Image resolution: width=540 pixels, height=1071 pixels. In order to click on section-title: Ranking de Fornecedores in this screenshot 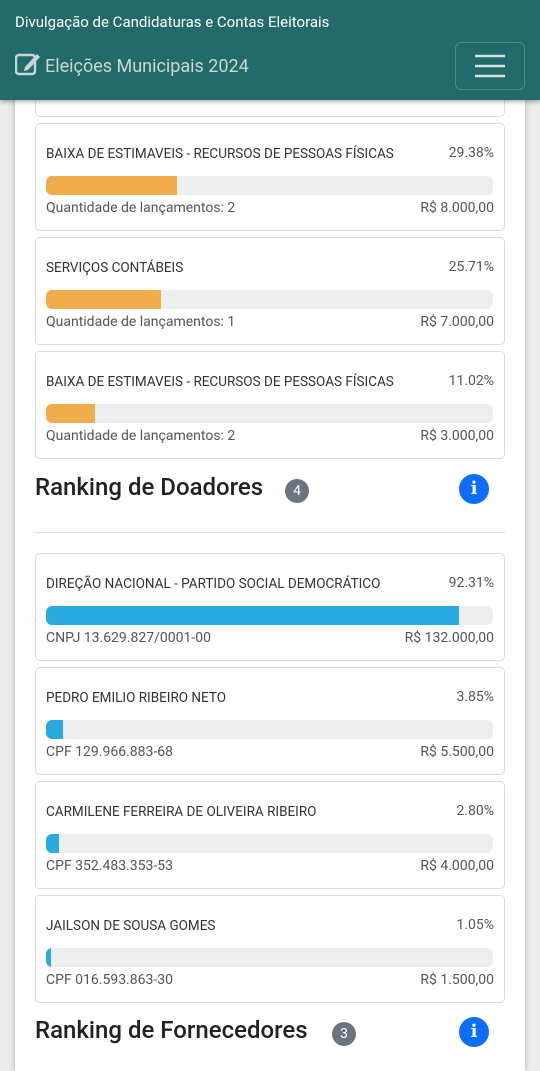, I will do `click(171, 1030)`.